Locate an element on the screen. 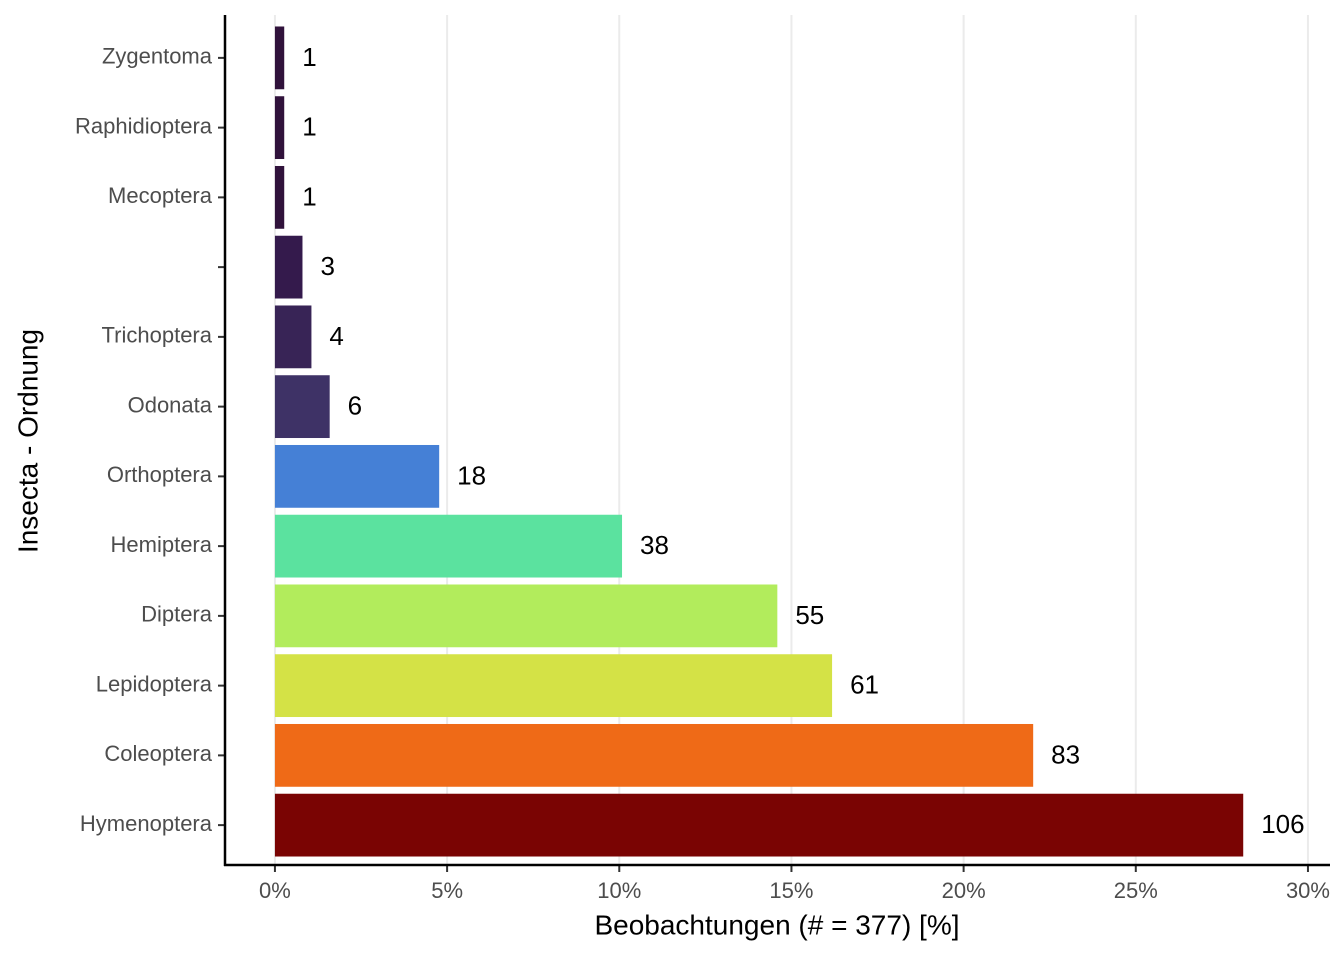  y-tick-label: Trichoptera is located at coordinates (157, 335).